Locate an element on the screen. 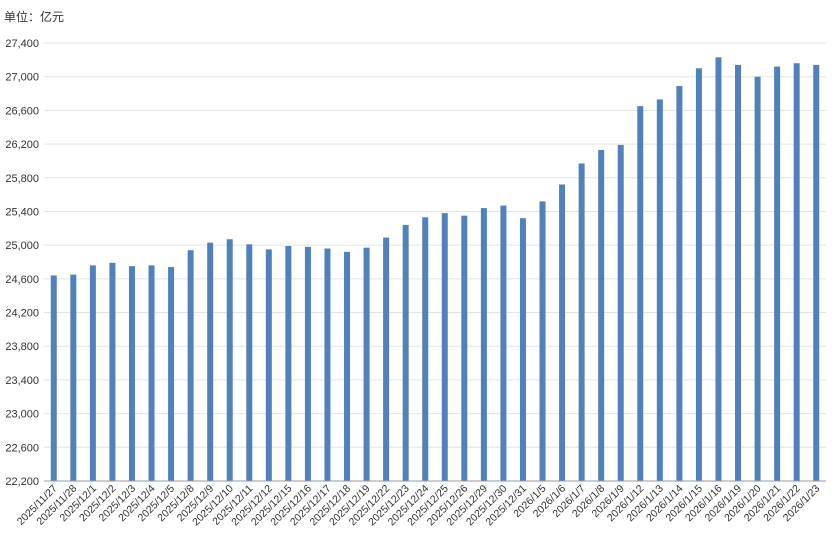 This screenshot has width=838, height=554. y-tick-label: 23,400 is located at coordinates (22, 381).